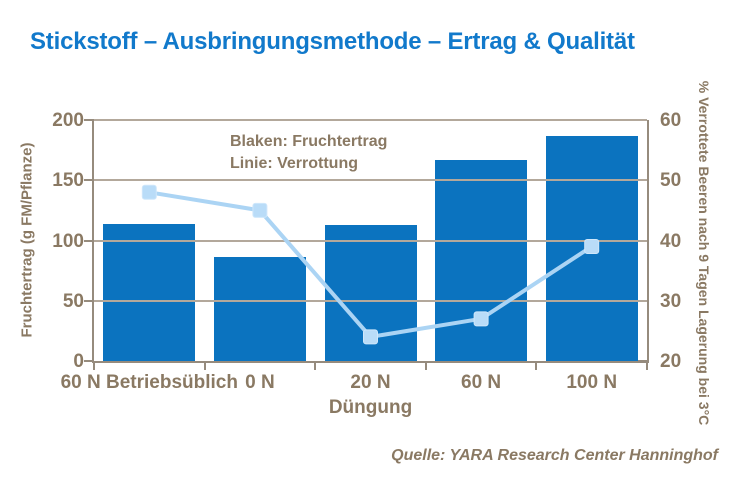 This screenshot has height=477, width=730. What do you see at coordinates (309, 141) in the screenshot?
I see `legend-bars-label: Blaken: Fruchtertrag` at bounding box center [309, 141].